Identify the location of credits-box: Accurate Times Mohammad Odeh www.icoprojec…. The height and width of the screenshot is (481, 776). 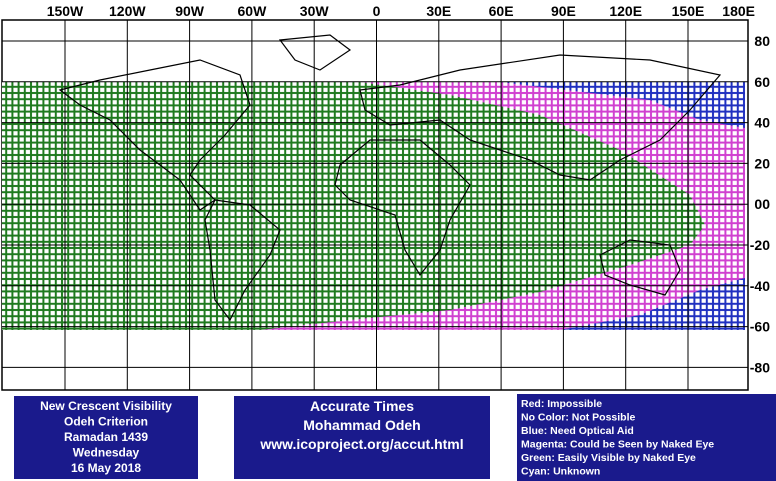
(362, 437).